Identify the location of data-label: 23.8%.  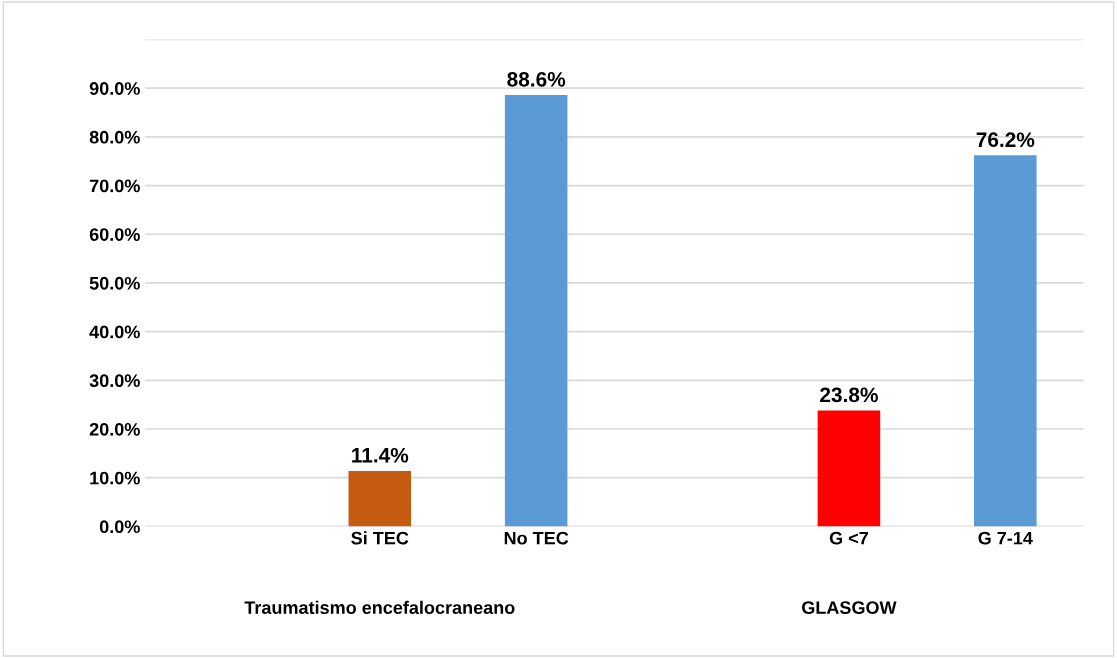
(849, 395).